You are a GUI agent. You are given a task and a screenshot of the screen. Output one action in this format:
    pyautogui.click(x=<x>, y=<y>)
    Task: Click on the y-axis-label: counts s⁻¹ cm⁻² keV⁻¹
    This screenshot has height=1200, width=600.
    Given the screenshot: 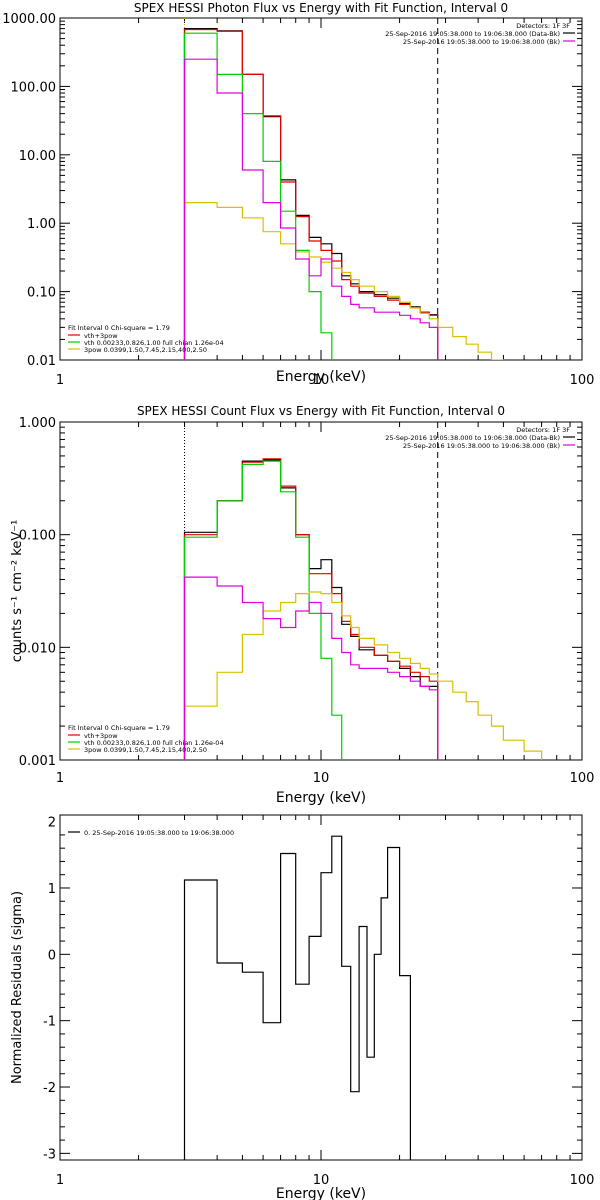 What is the action you would take?
    pyautogui.click(x=17, y=591)
    